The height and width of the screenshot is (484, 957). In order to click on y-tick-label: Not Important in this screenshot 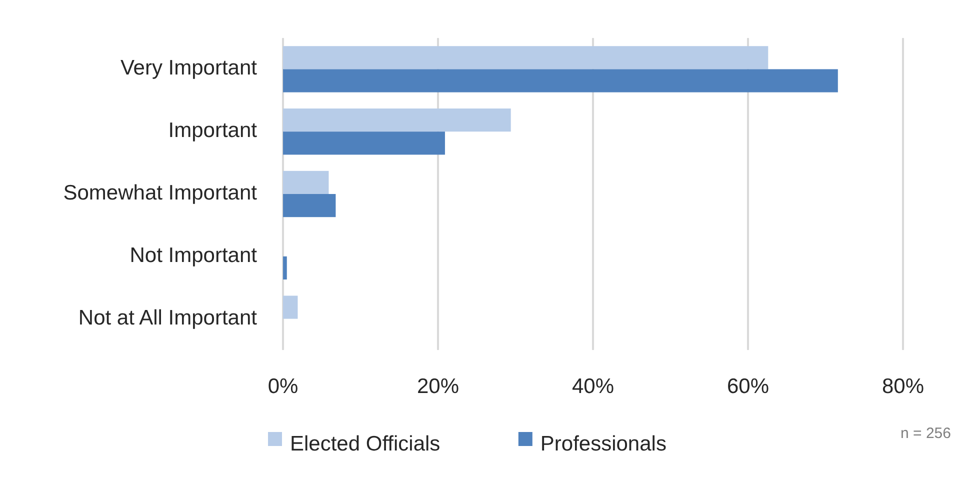, I will do `click(194, 255)`.